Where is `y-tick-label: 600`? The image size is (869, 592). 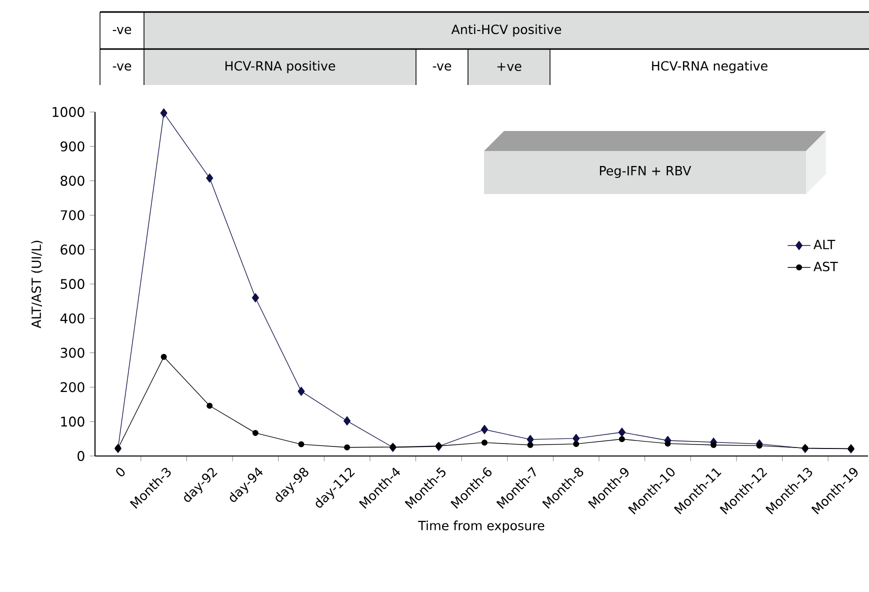 y-tick-label: 600 is located at coordinates (72, 249).